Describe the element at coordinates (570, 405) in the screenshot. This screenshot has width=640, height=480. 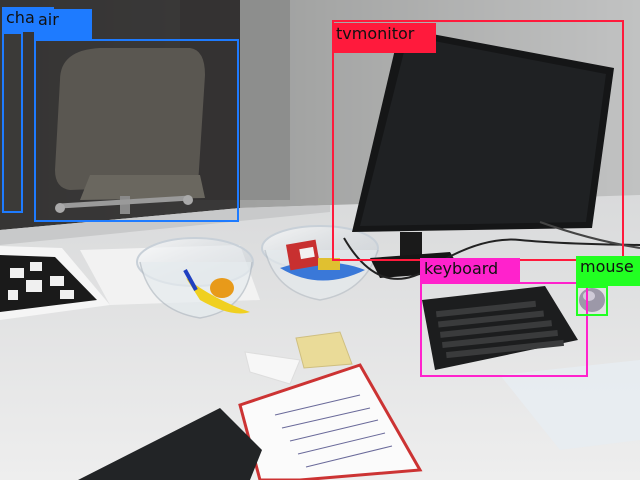
I see `mouse-pad-area` at that location.